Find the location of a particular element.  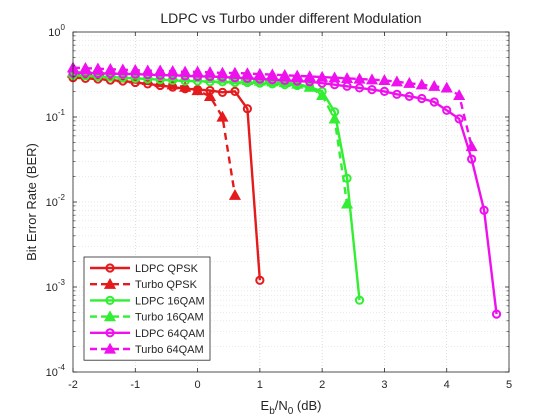

x-axis-label-sub2: 0 is located at coordinates (291, 411).